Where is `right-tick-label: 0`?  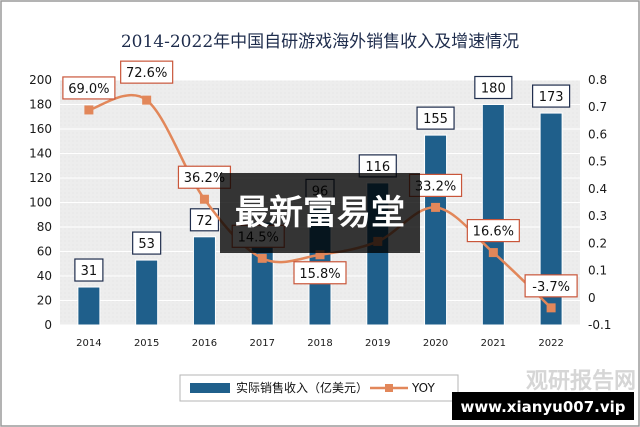
right-tick-label: 0 is located at coordinates (592, 298).